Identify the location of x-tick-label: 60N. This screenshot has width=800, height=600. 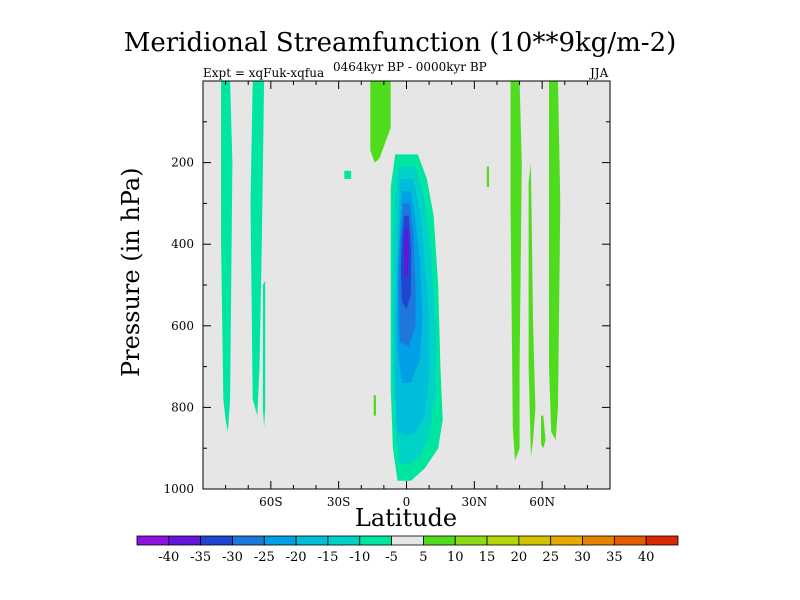
(542, 502).